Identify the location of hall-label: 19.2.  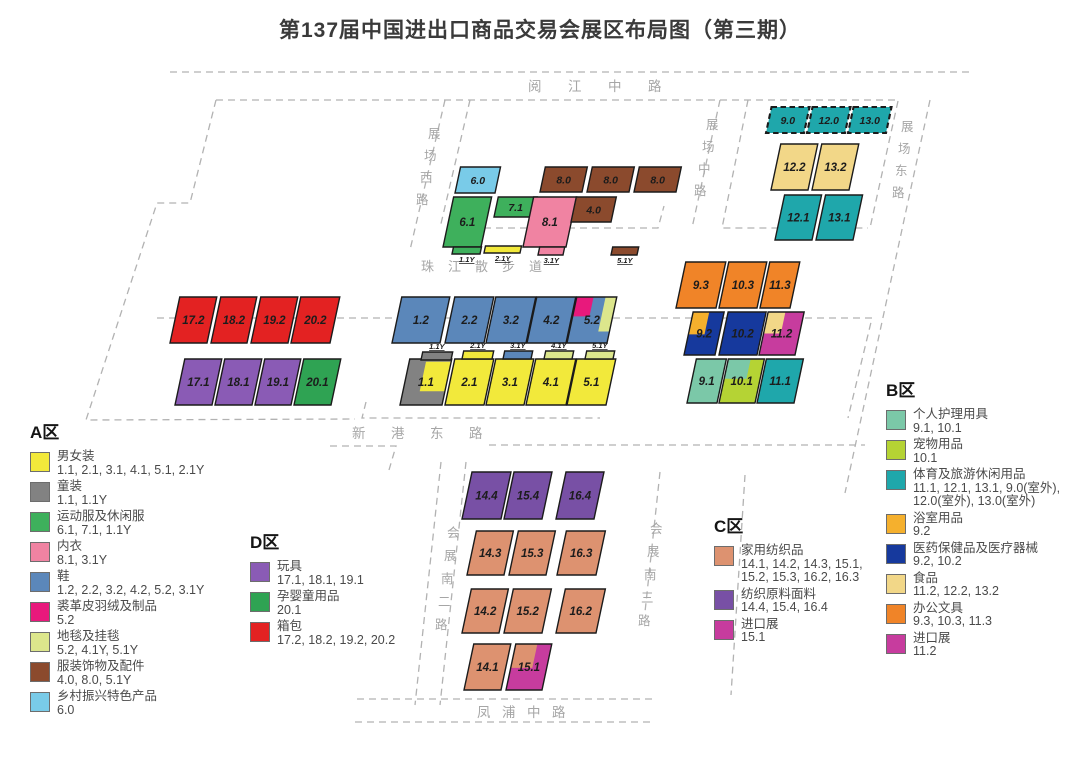
(274, 321).